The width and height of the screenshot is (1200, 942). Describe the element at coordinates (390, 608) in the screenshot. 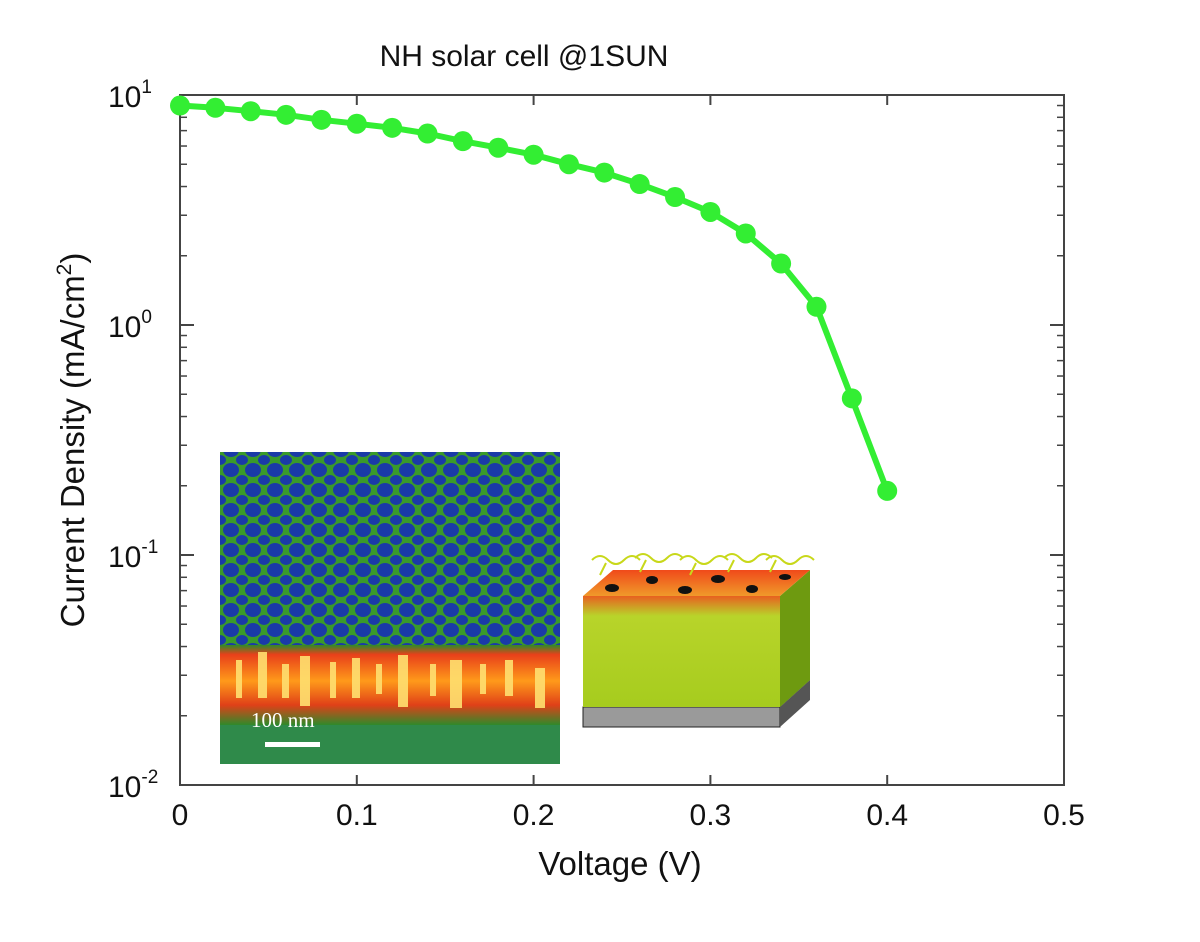

I see `sem-inset-image: 100 nm` at that location.